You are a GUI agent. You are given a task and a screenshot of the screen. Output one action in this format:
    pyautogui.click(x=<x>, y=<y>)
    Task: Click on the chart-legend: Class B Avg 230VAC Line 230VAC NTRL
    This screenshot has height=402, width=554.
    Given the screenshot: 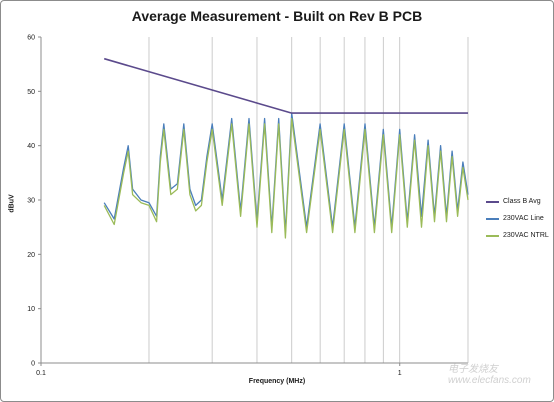 What is the action you would take?
    pyautogui.click(x=517, y=218)
    